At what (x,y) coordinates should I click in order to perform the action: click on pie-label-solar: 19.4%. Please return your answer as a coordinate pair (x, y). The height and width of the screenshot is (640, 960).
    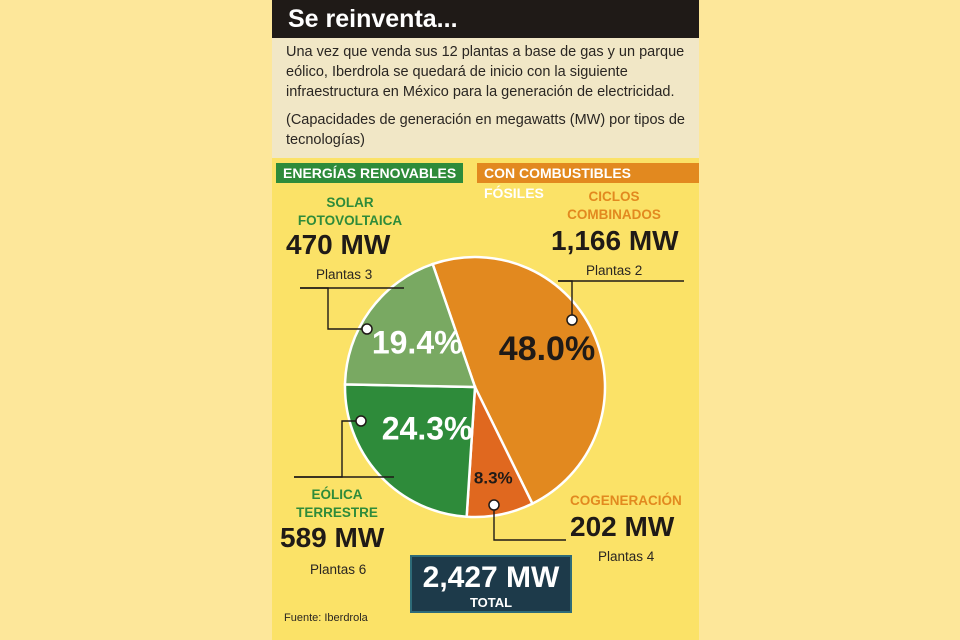
    Looking at the image, I should click on (417, 342).